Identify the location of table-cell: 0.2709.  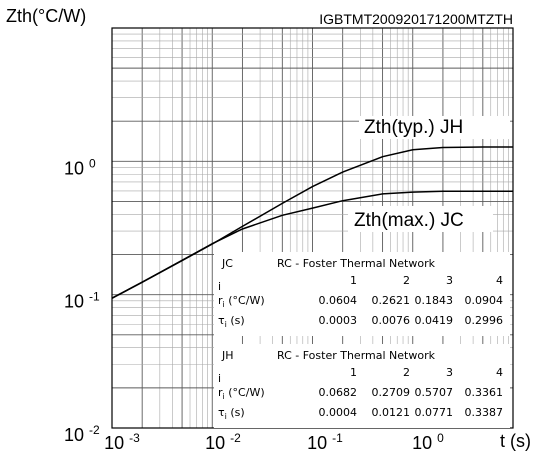
(391, 392).